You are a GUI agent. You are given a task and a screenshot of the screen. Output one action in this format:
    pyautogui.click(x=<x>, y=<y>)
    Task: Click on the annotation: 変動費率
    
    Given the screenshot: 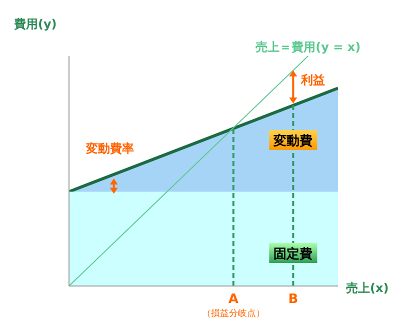 What is the action you would take?
    pyautogui.click(x=109, y=148)
    